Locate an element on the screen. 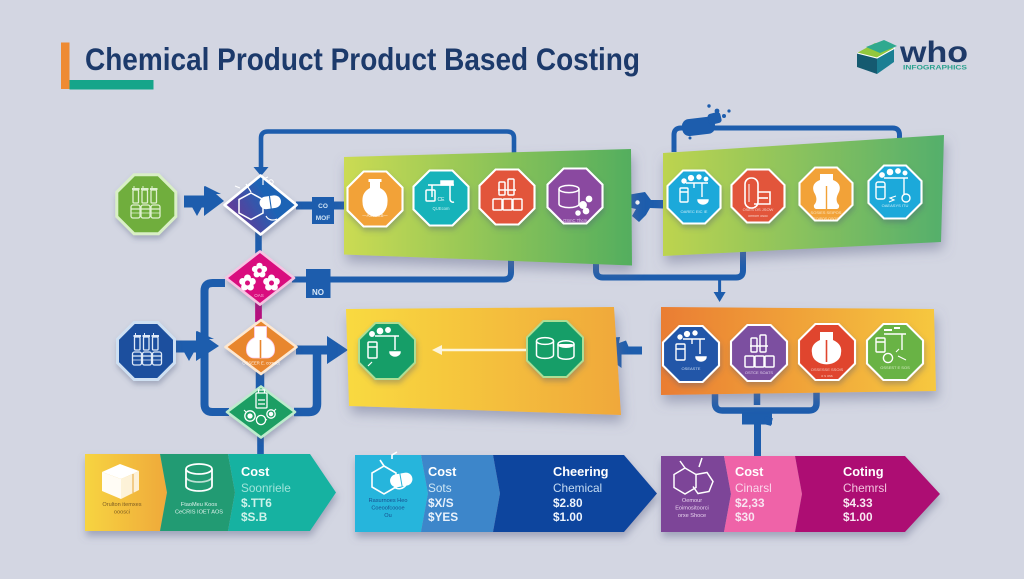 The image size is (1024, 579). svg-text: $S.B is located at coordinates (254, 517).